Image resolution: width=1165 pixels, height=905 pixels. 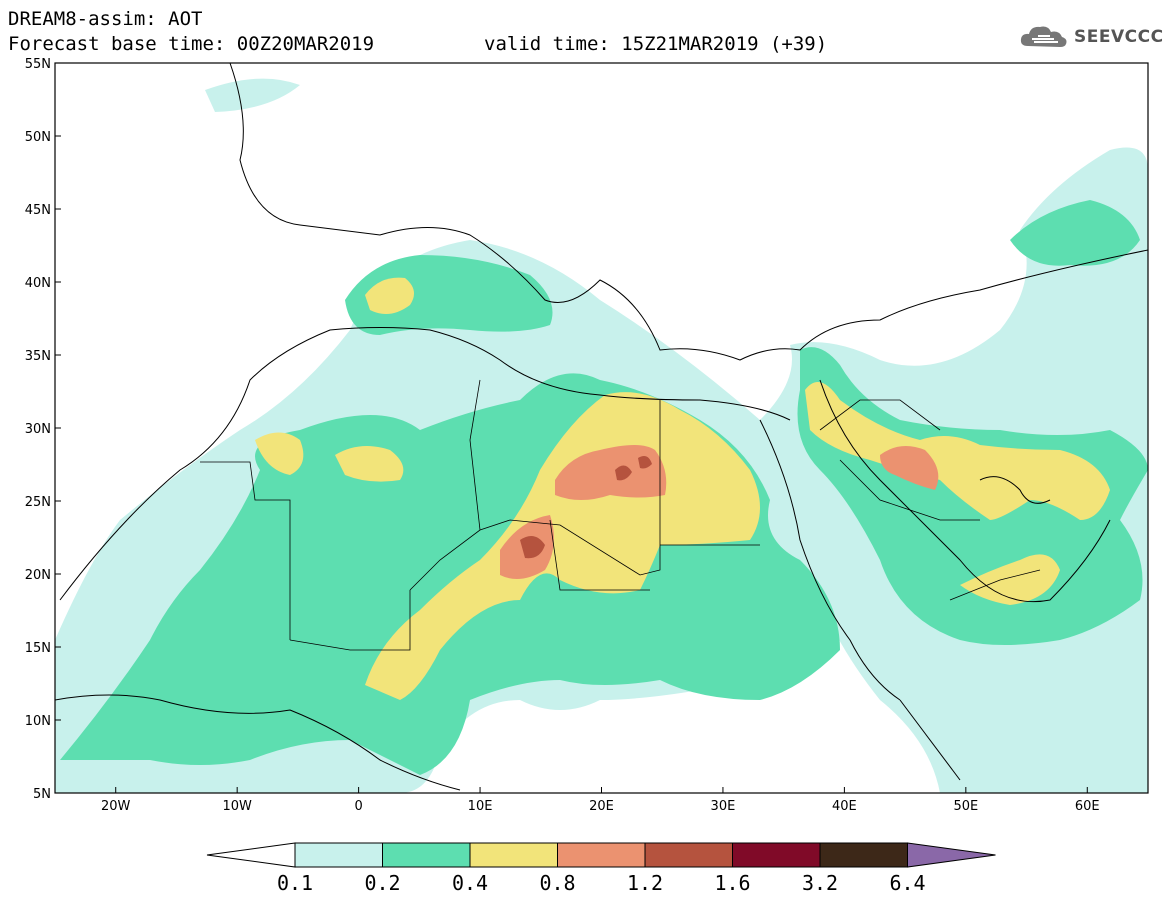 What do you see at coordinates (480, 806) in the screenshot?
I see `lon-label: 10E` at bounding box center [480, 806].